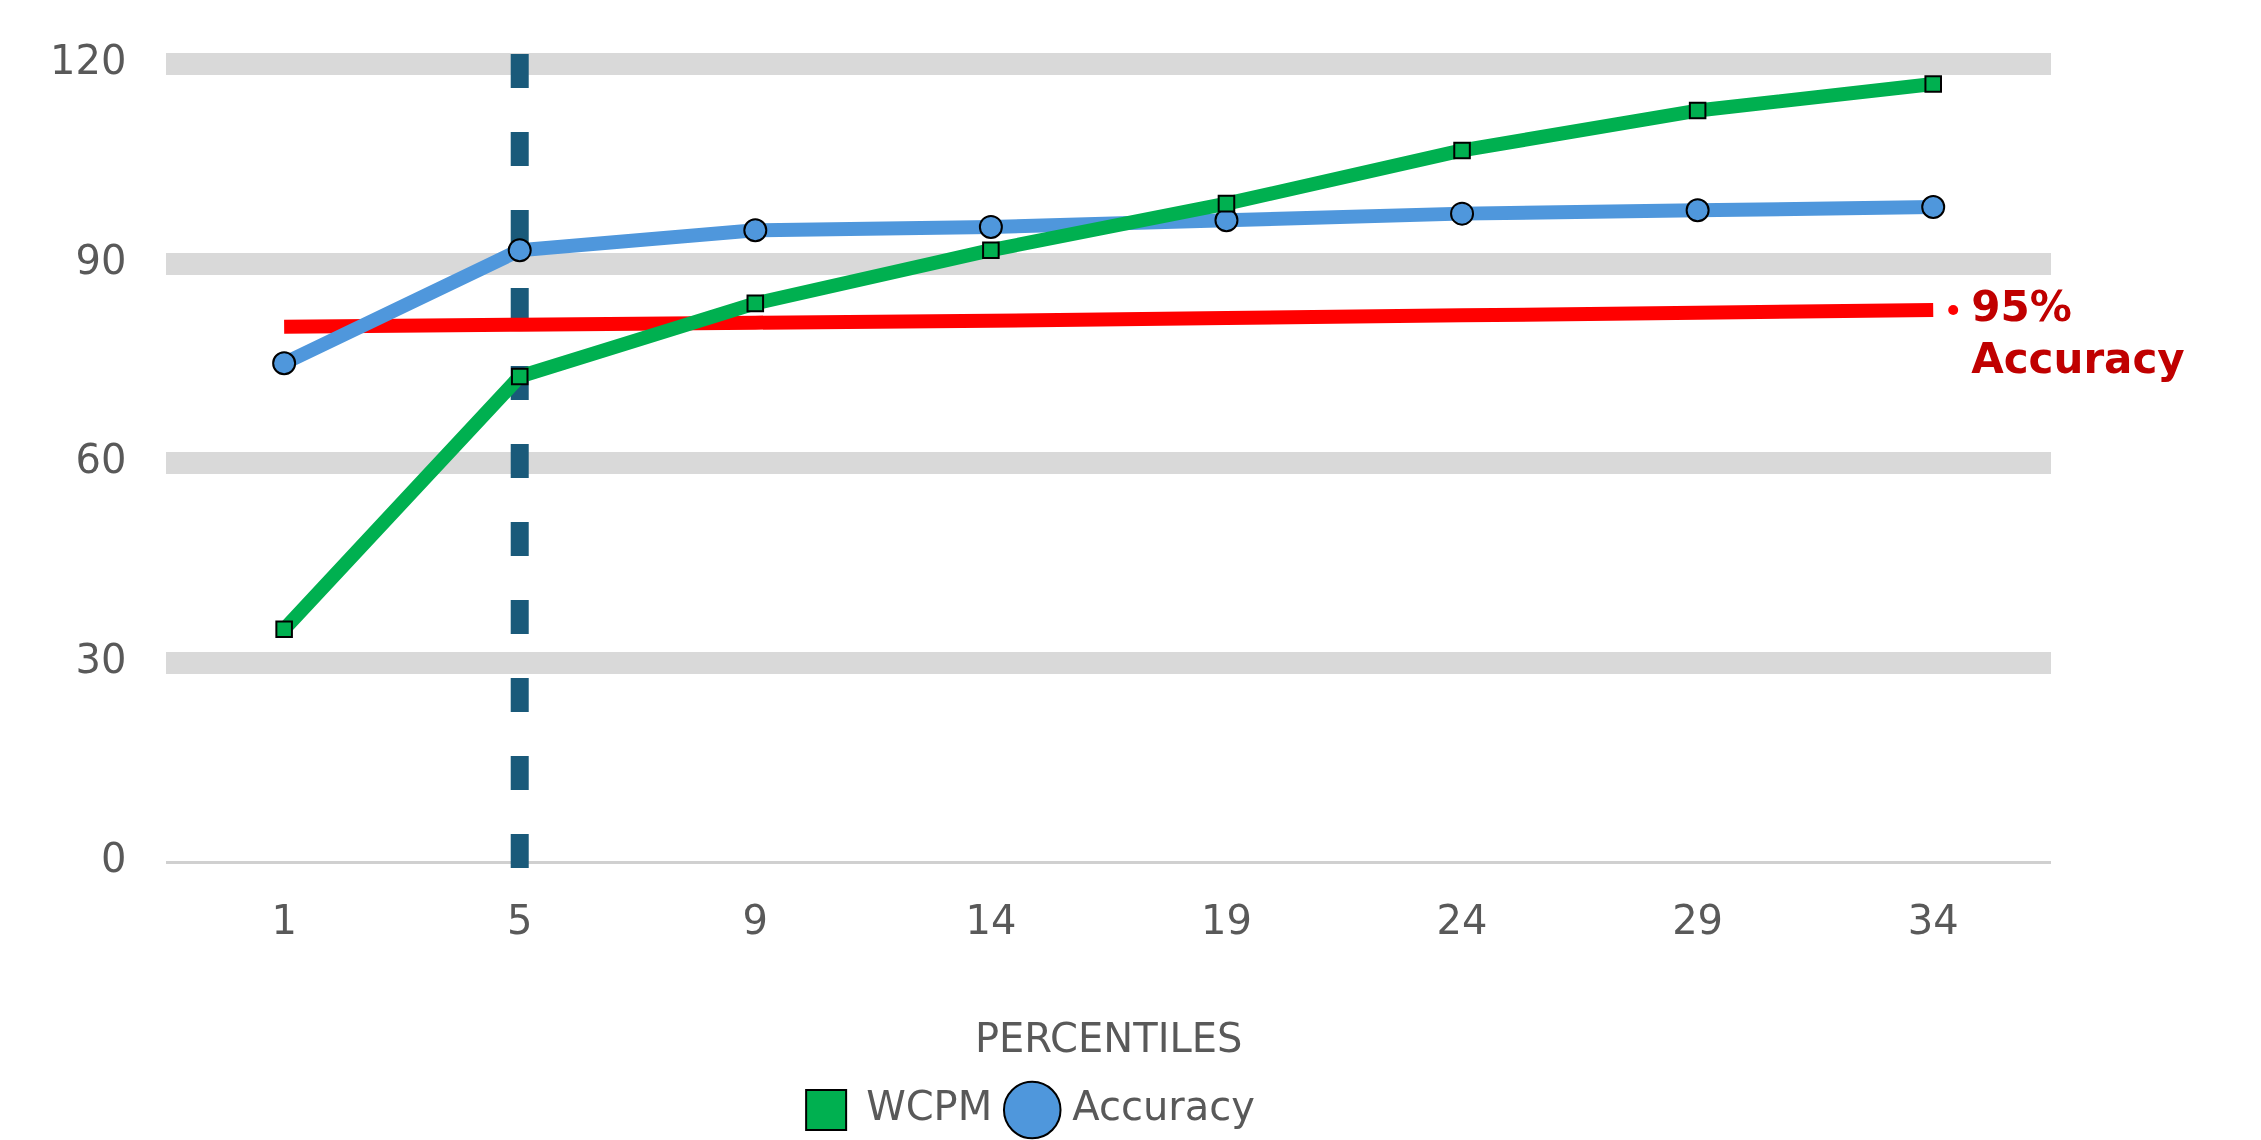  Describe the element at coordinates (519, 920) in the screenshot. I see `x-tick-label: 5` at that location.